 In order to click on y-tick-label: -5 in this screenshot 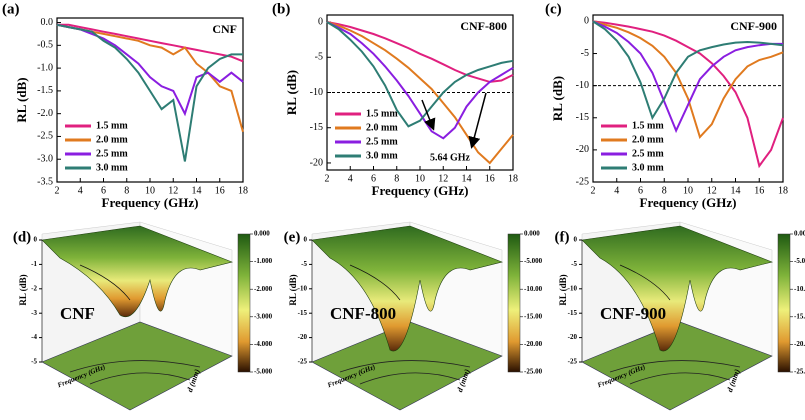, I will do `click(319, 57)`.